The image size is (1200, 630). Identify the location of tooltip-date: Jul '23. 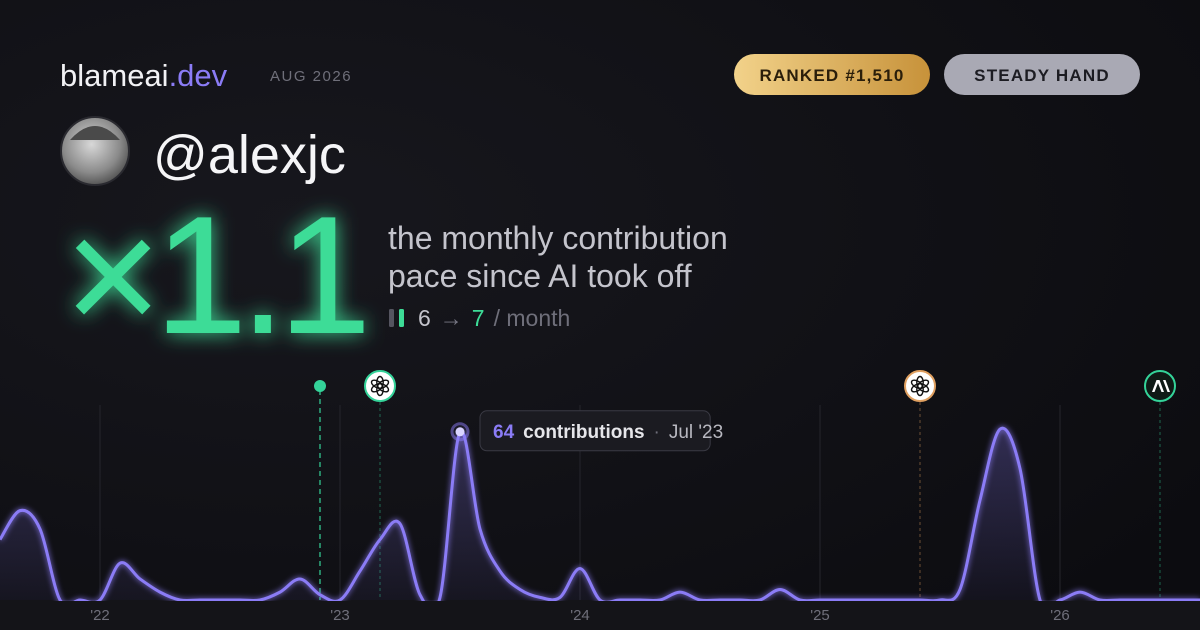
(696, 432).